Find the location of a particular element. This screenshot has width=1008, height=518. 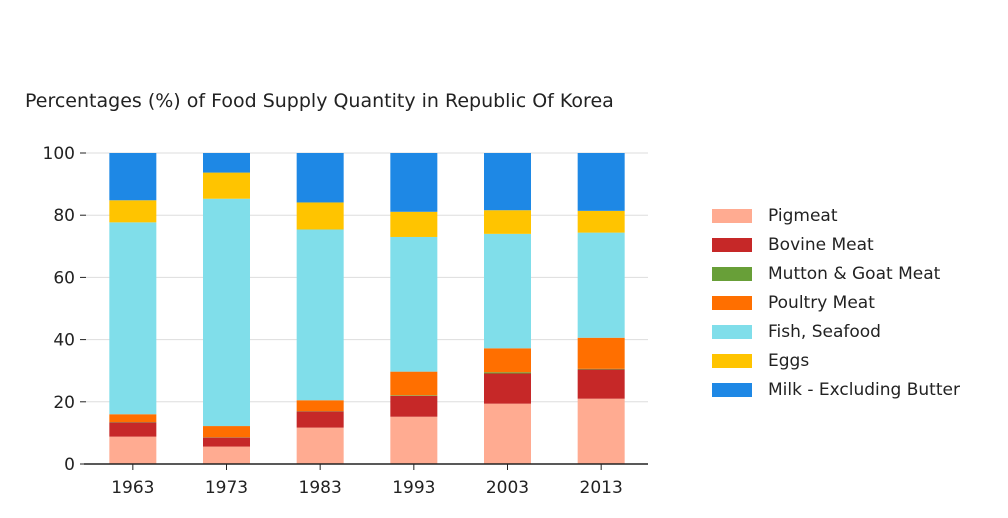

legend-label: Poultry Meat is located at coordinates (821, 302).